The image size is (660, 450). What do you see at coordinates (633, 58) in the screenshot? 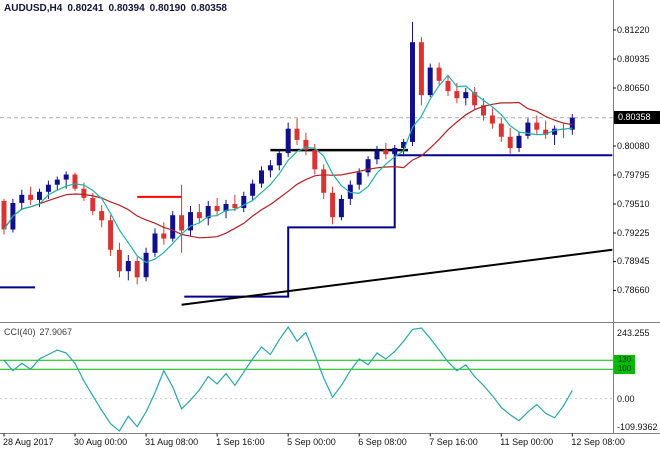
I see `price-axis-label: 0.80935` at bounding box center [633, 58].